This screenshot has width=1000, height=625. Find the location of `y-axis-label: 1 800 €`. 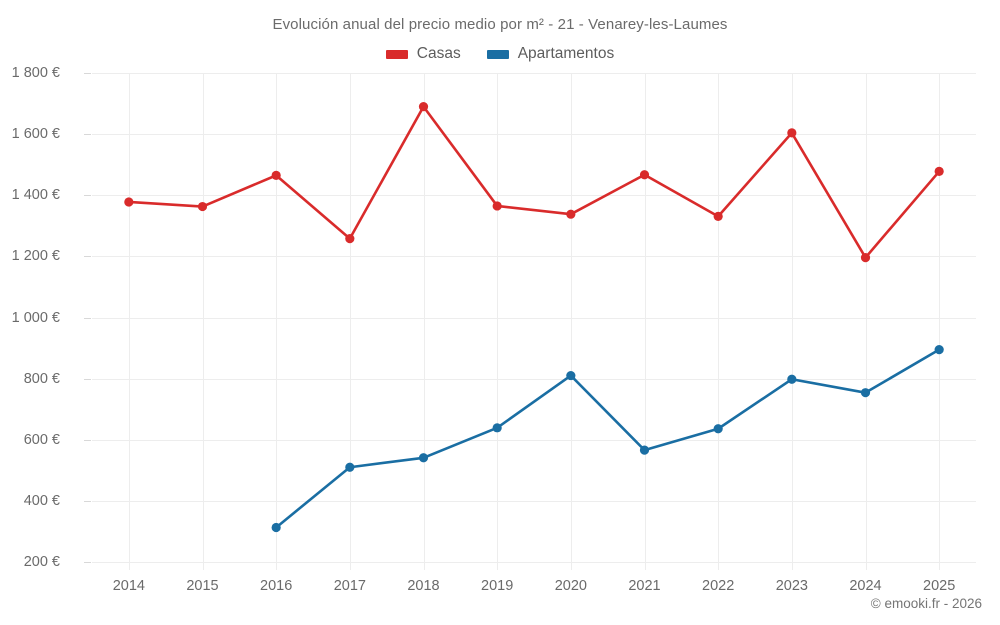

y-axis-label: 1 800 € is located at coordinates (35, 73).